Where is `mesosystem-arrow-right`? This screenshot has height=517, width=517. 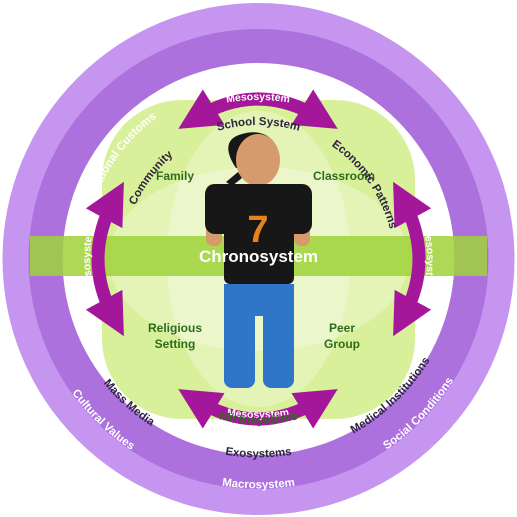
mesosystem-arrow-right is located at coordinates (412, 259).